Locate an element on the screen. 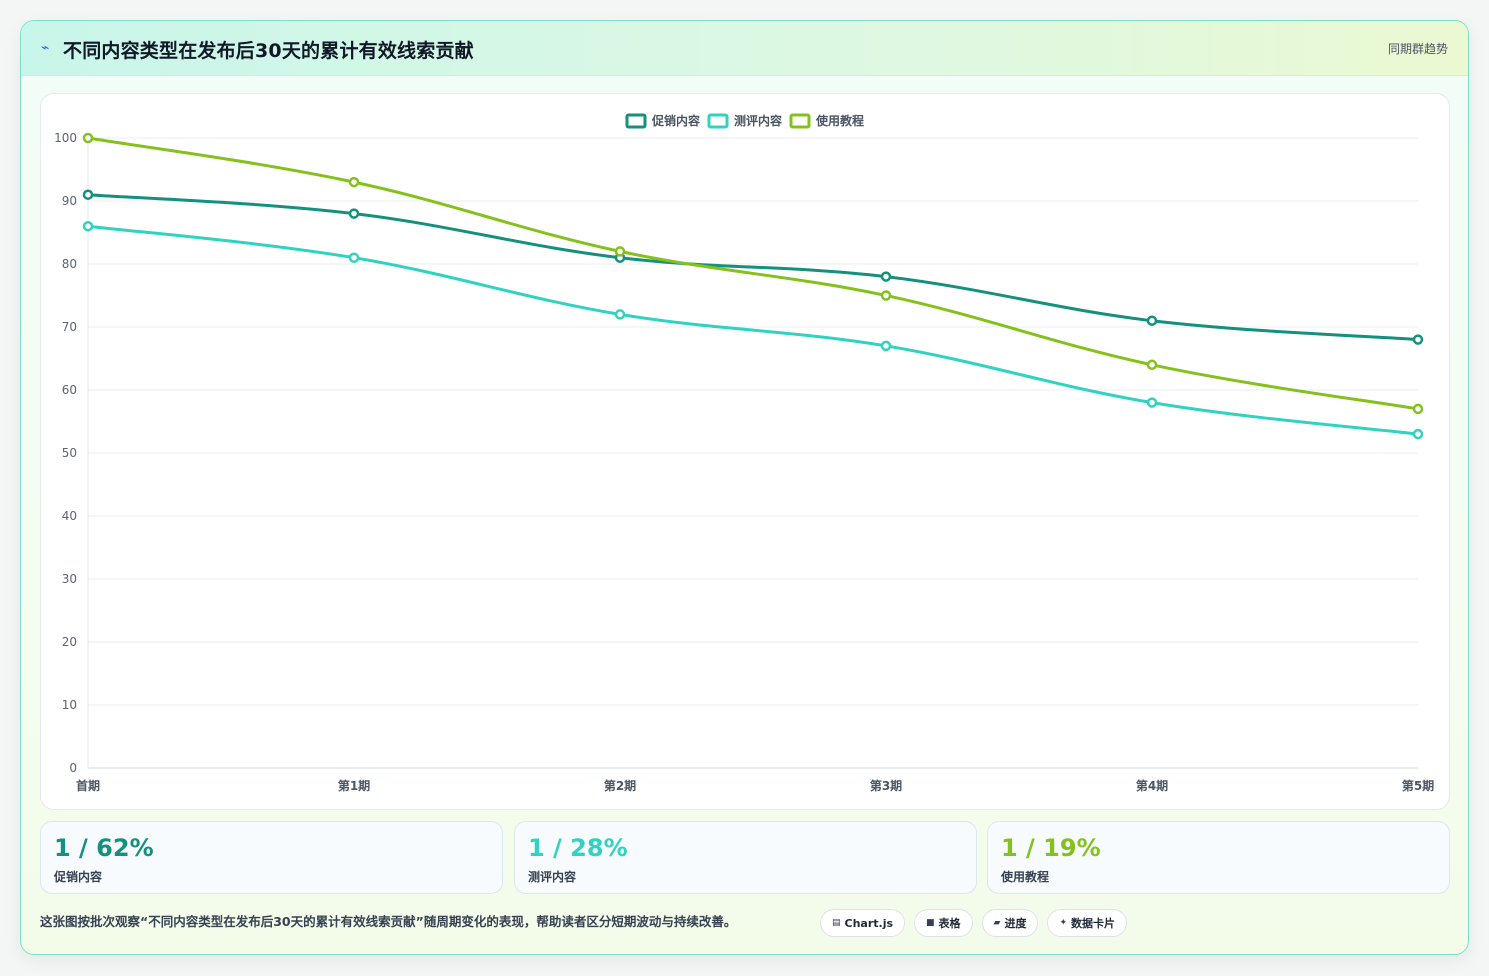 This screenshot has height=976, width=1489. tag-table: ■ 表格 is located at coordinates (943, 923).